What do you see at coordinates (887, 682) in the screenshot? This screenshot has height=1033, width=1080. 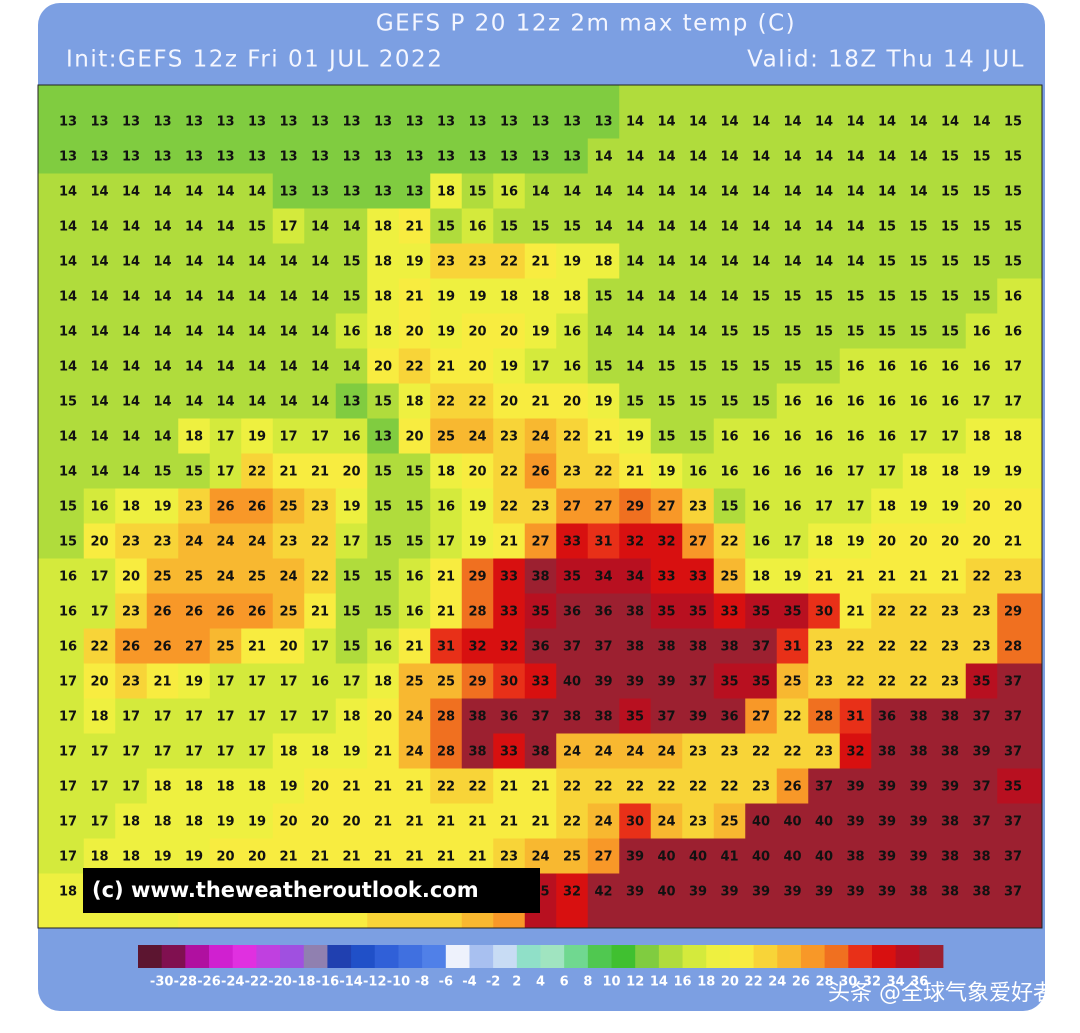 I see `temp-label: 22` at bounding box center [887, 682].